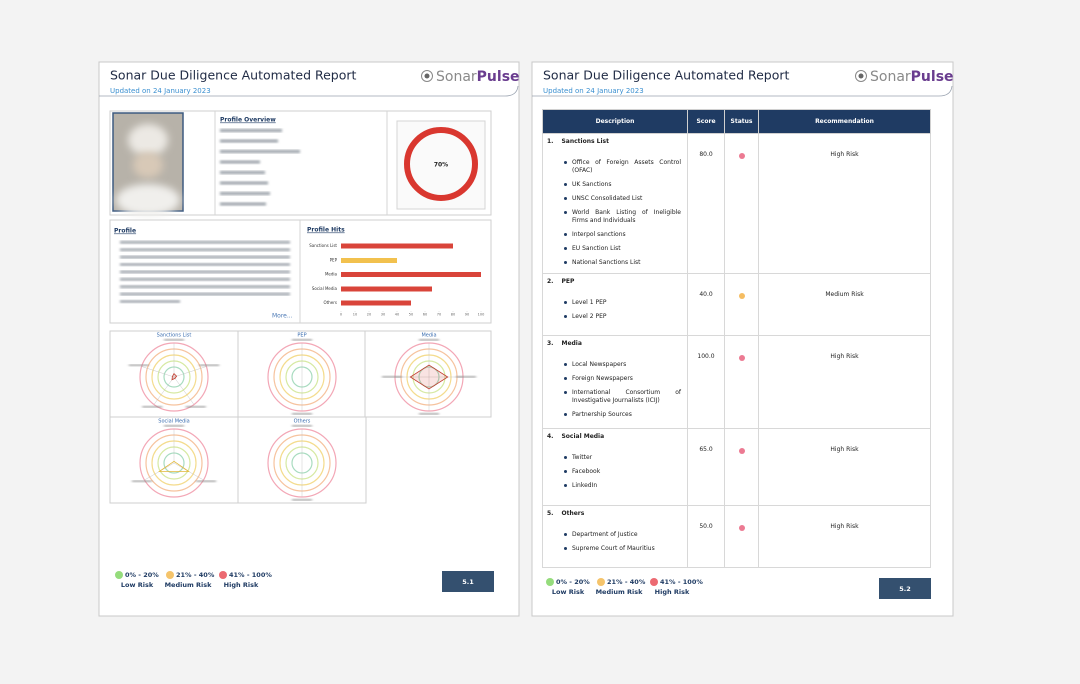  Describe the element at coordinates (325, 288) in the screenshot. I see `y-tick-label: Social Media` at that location.